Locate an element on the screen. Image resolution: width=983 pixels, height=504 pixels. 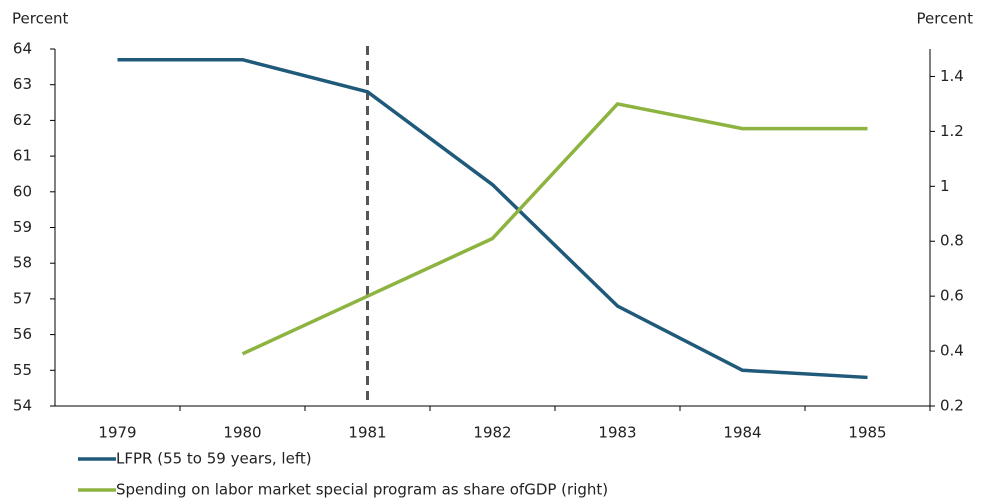
legend-label: LFPR (55 to 59 years, left) is located at coordinates (214, 459).